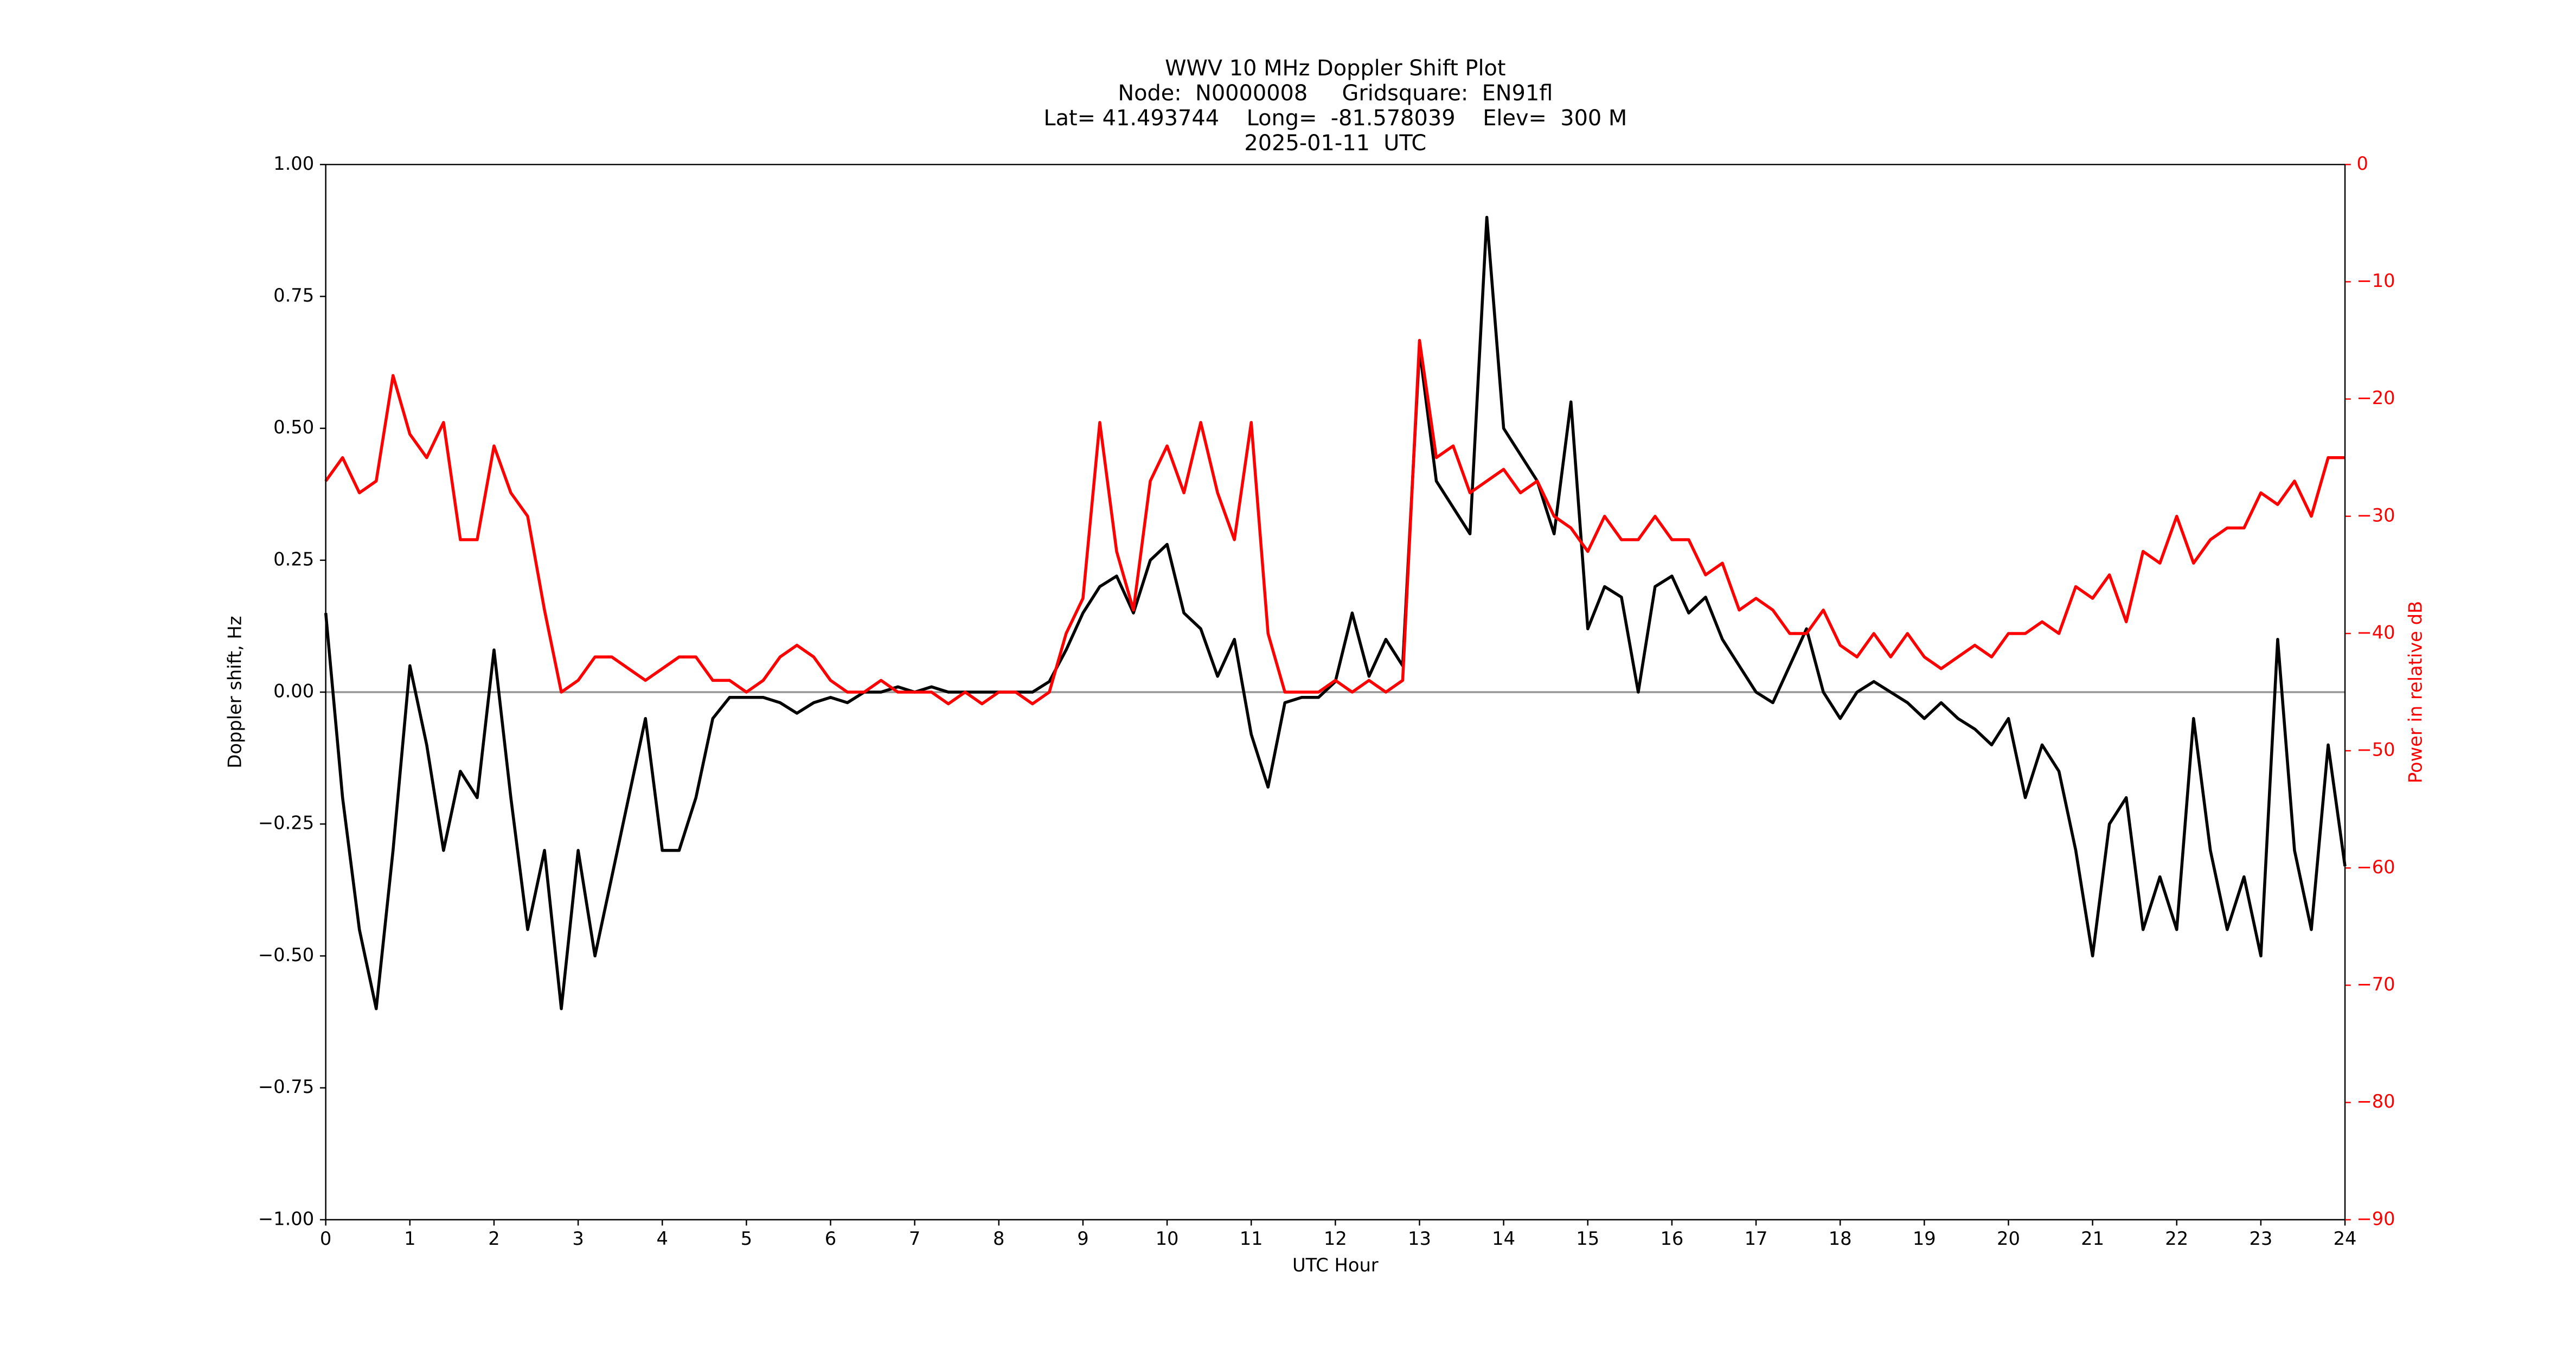 This screenshot has height=1356, width=2576. Describe the element at coordinates (2345, 1238) in the screenshot. I see `x-tick-label: 24` at that location.